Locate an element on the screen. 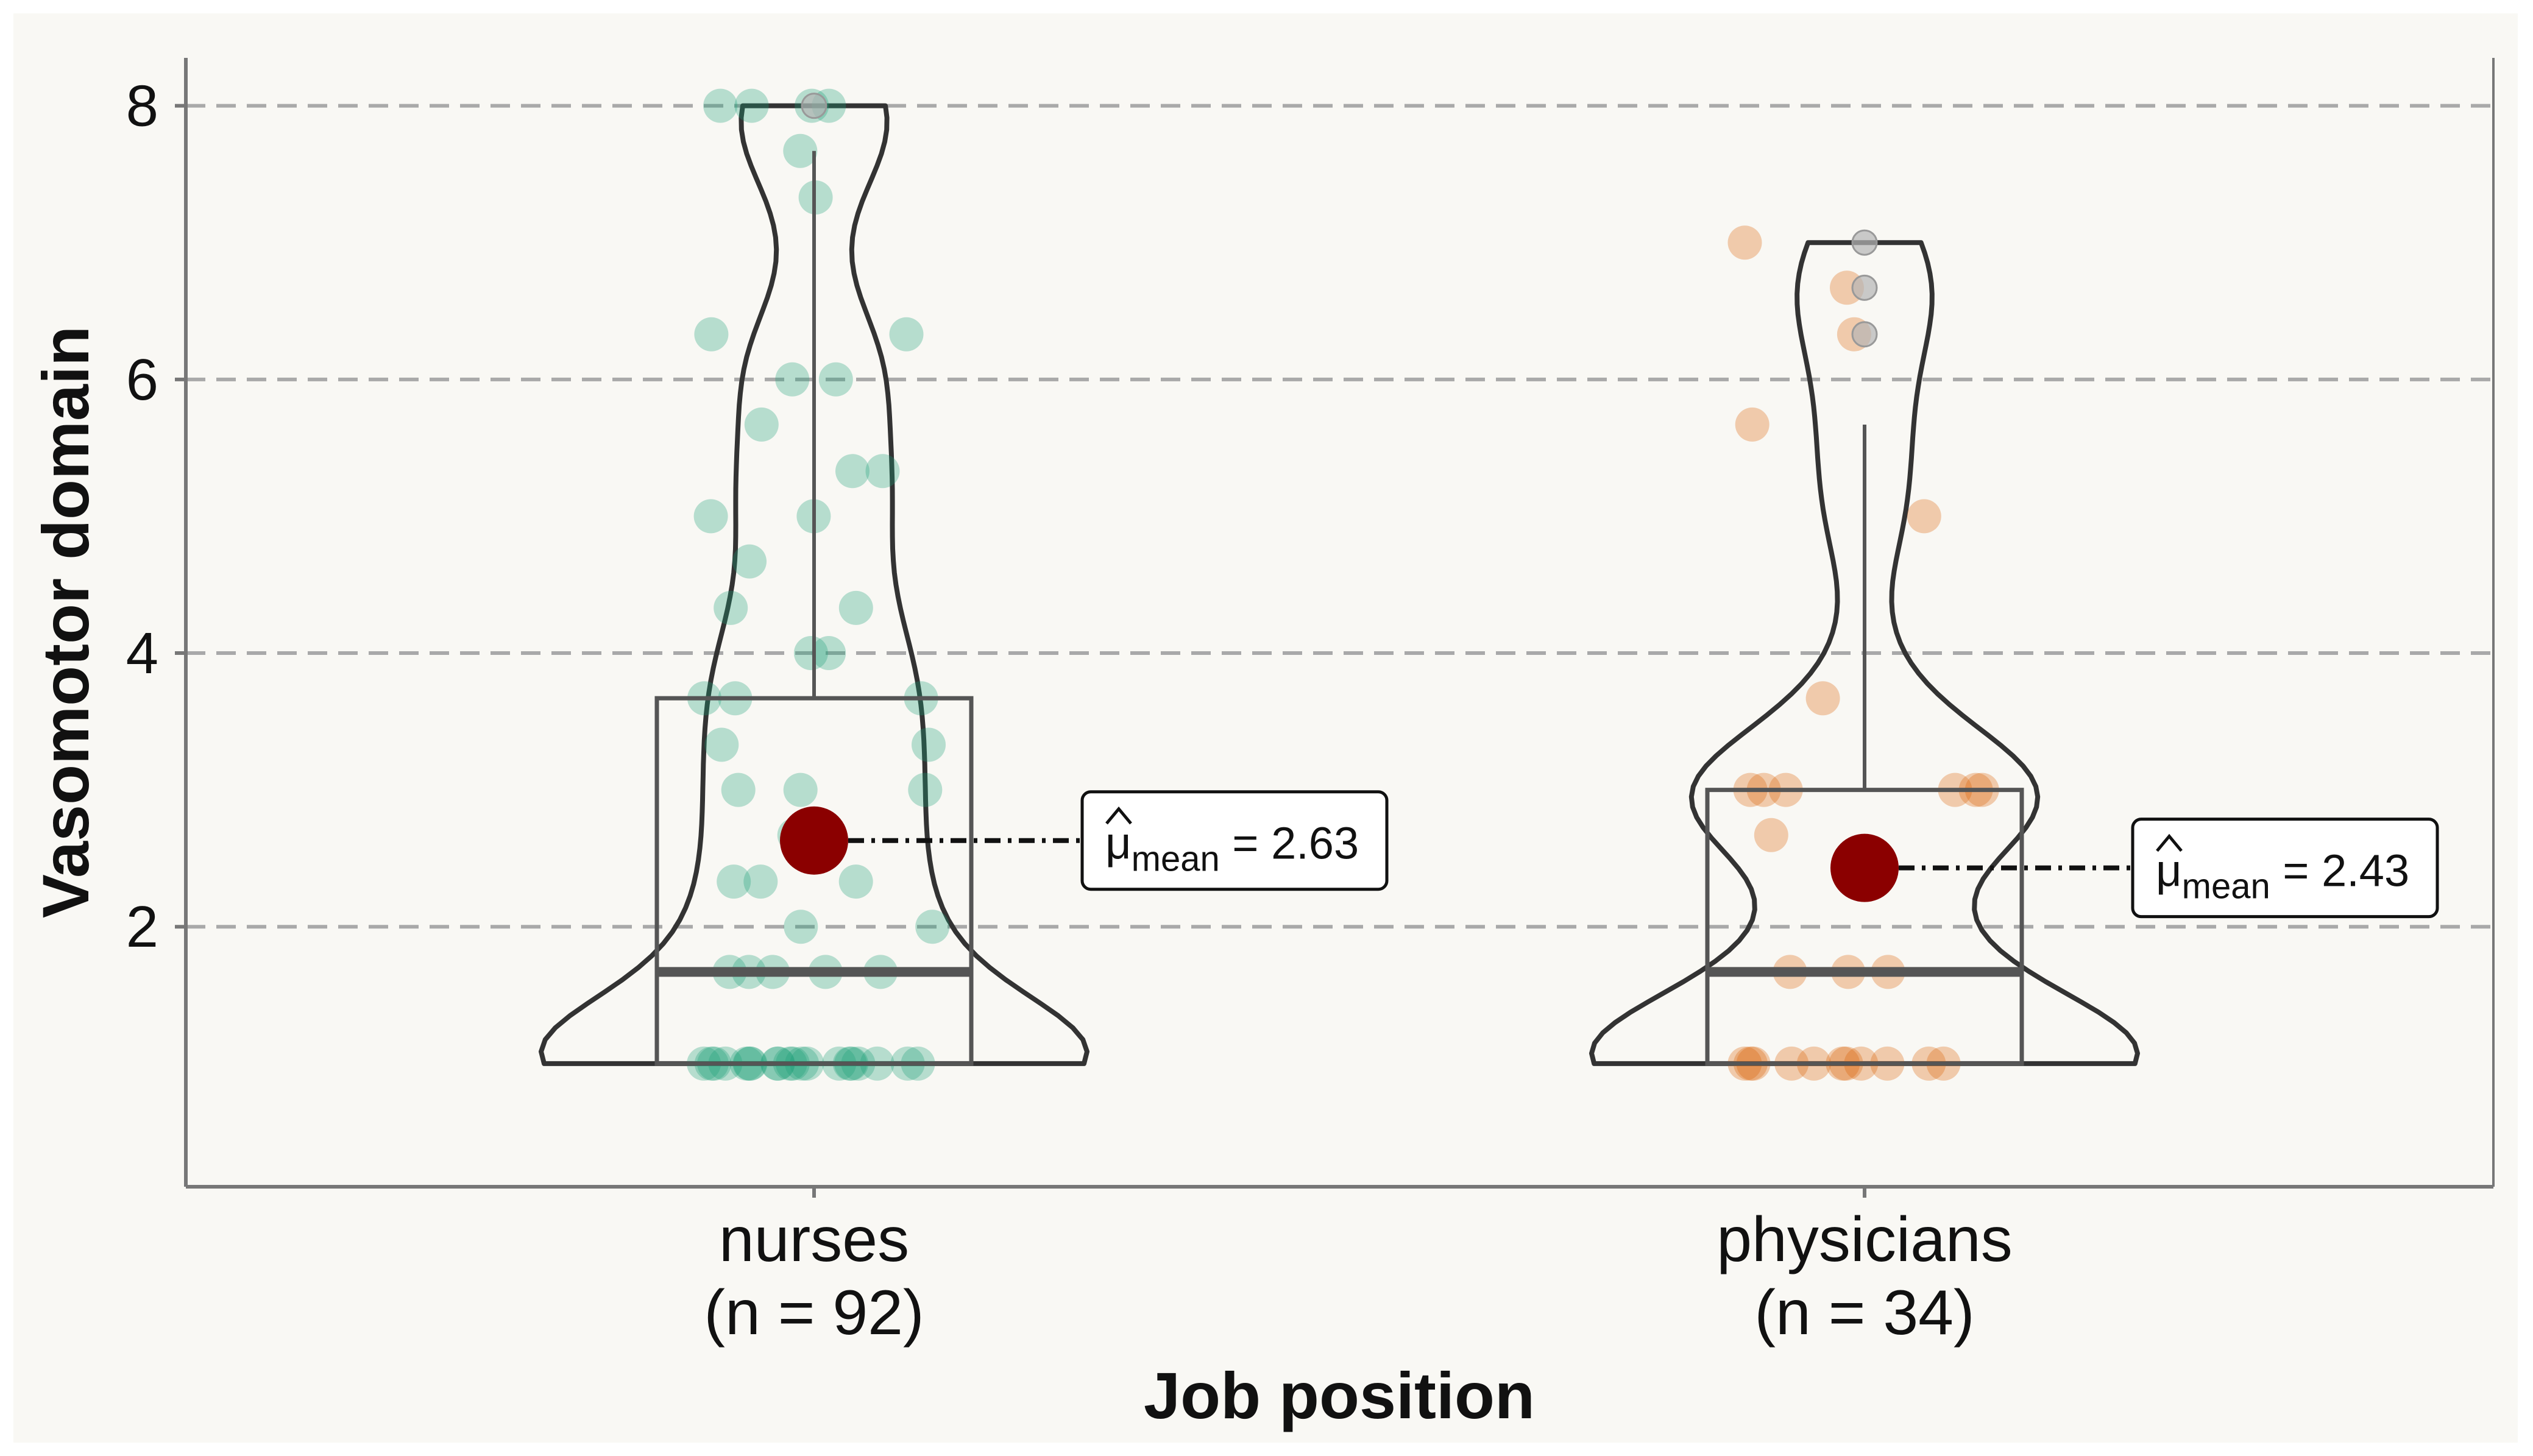  x-axis-title: Job position is located at coordinates (1339, 1395).